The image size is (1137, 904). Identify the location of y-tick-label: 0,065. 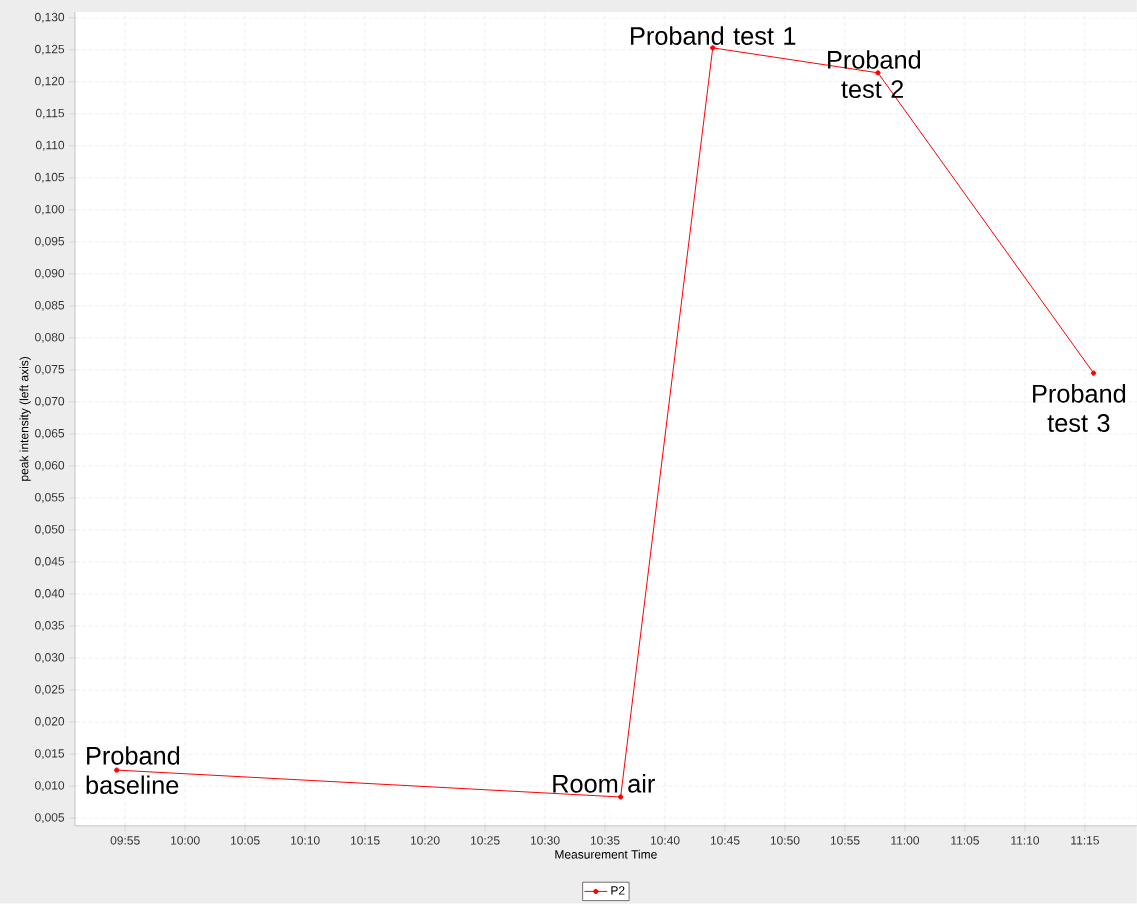
(50, 434).